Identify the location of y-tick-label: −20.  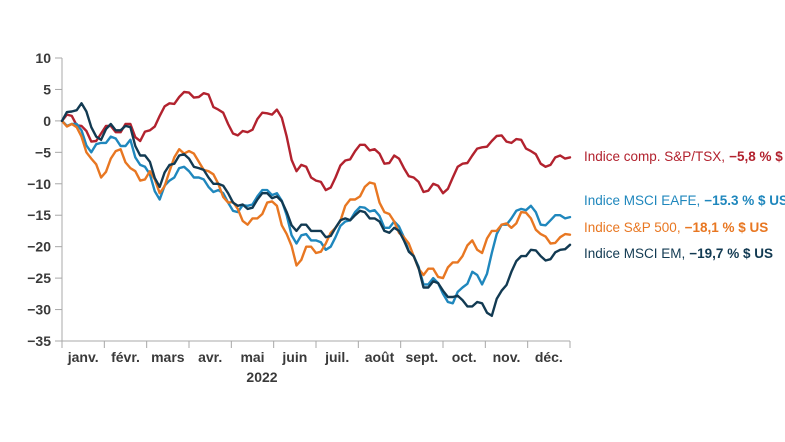
(39, 247).